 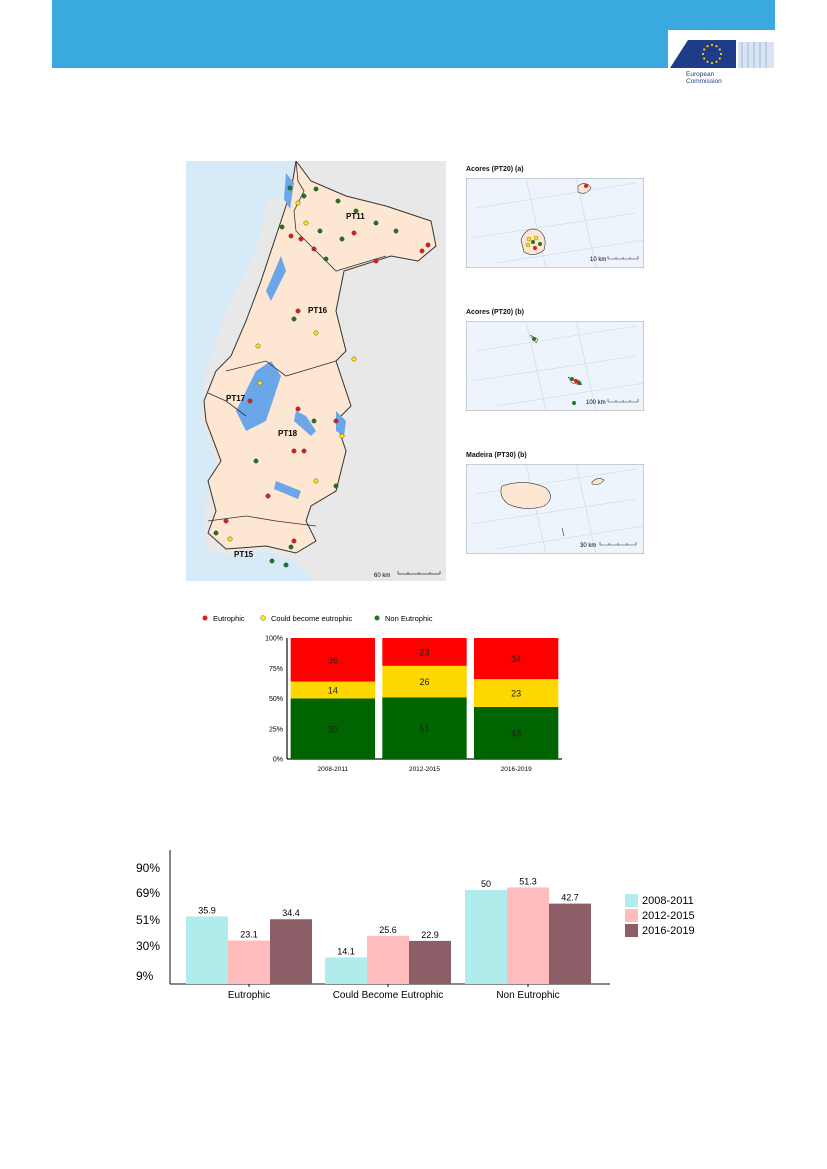 What do you see at coordinates (276, 699) in the screenshot?
I see `y-tick-label: 50%` at bounding box center [276, 699].